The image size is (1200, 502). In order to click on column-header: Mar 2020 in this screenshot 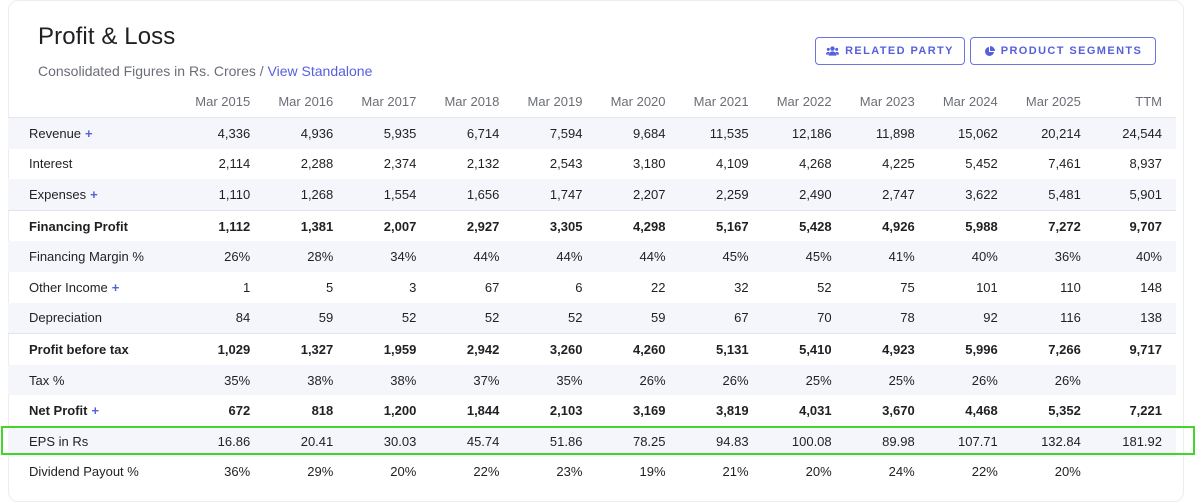, I will do `click(638, 102)`.